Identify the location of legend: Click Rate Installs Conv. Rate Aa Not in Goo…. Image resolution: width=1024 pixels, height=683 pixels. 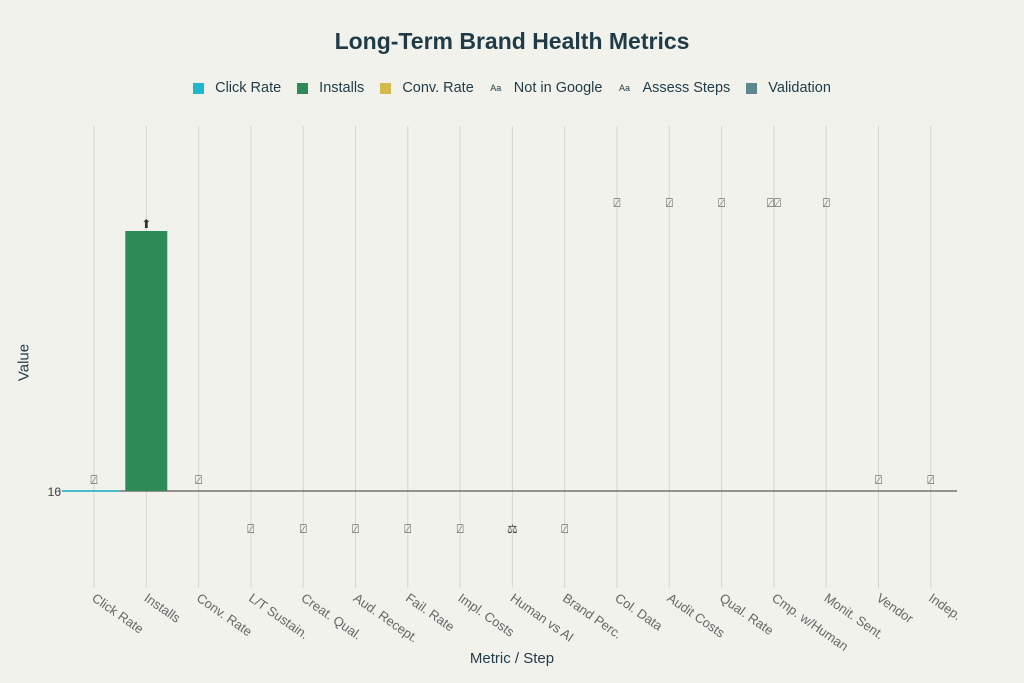
(512, 88).